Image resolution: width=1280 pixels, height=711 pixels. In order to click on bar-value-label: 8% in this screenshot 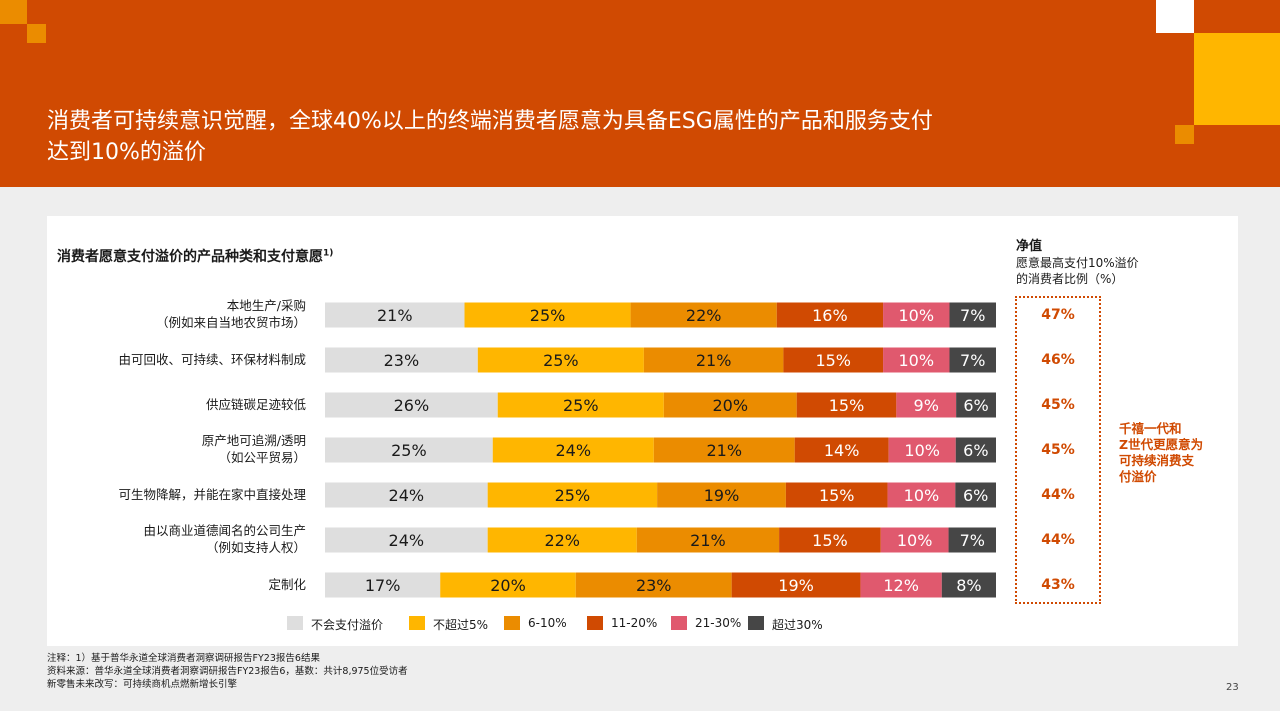, I will do `click(968, 585)`.